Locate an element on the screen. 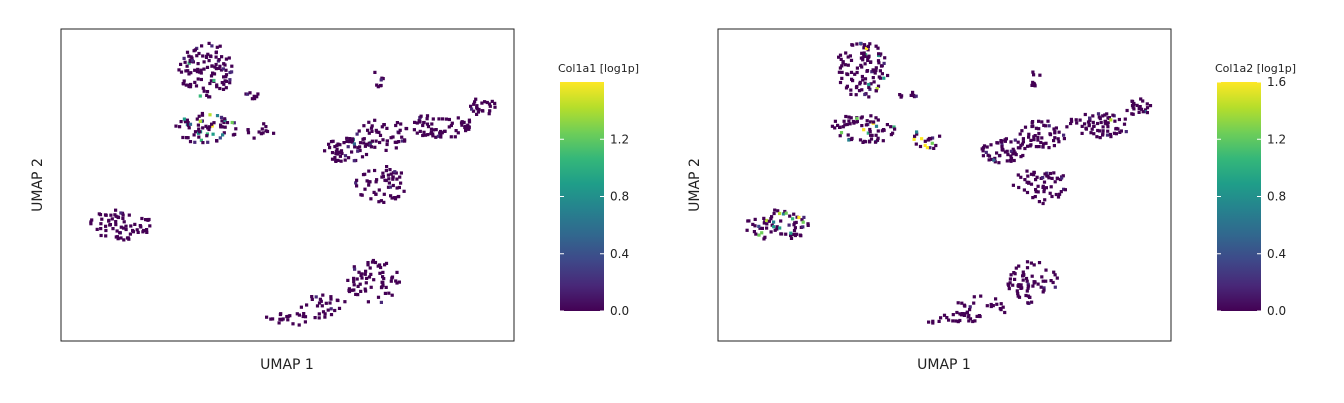  colorbar-title: Col1a2 [log1p] is located at coordinates (1255, 68).